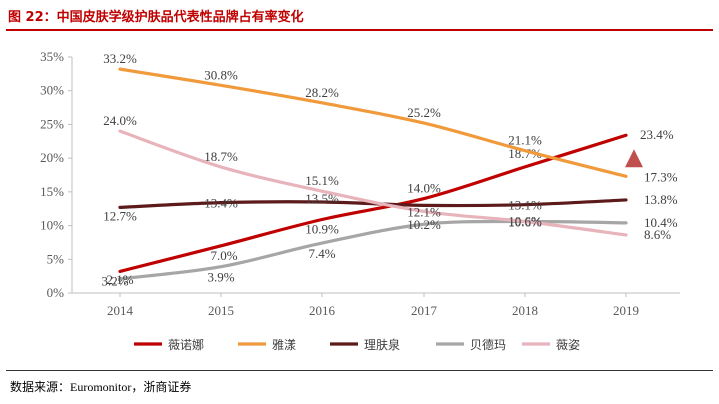 This screenshot has width=719, height=404. Describe the element at coordinates (551, 345) in the screenshot. I see `legend-item-薇姿: 薇姿` at that location.